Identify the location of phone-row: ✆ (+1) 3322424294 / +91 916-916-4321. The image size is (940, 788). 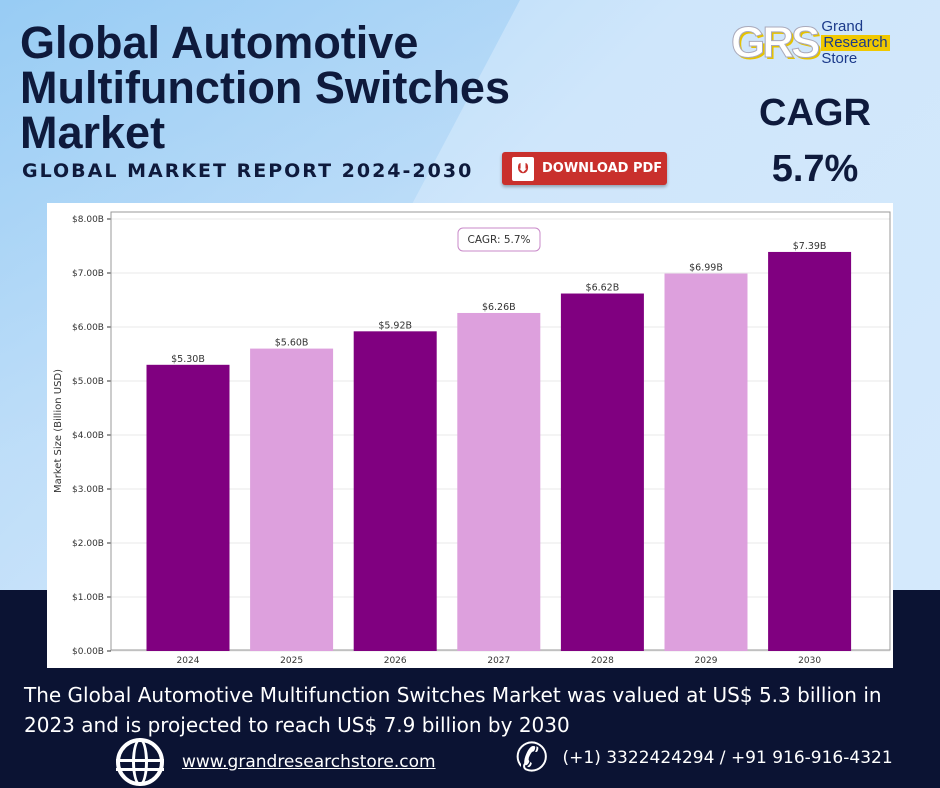
(704, 758).